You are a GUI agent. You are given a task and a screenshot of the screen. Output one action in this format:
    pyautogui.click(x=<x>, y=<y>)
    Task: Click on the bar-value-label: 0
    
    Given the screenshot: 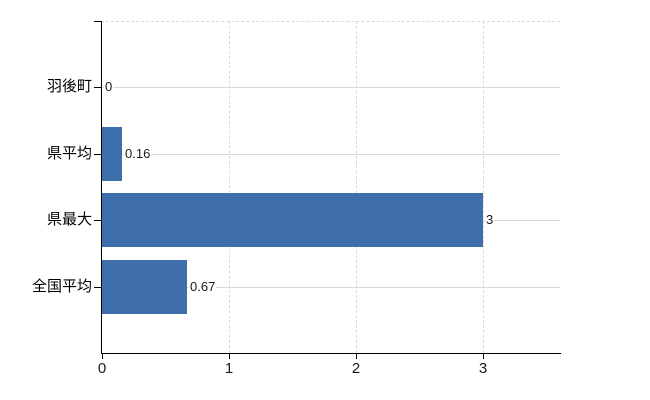 What is the action you would take?
    pyautogui.click(x=109, y=87)
    